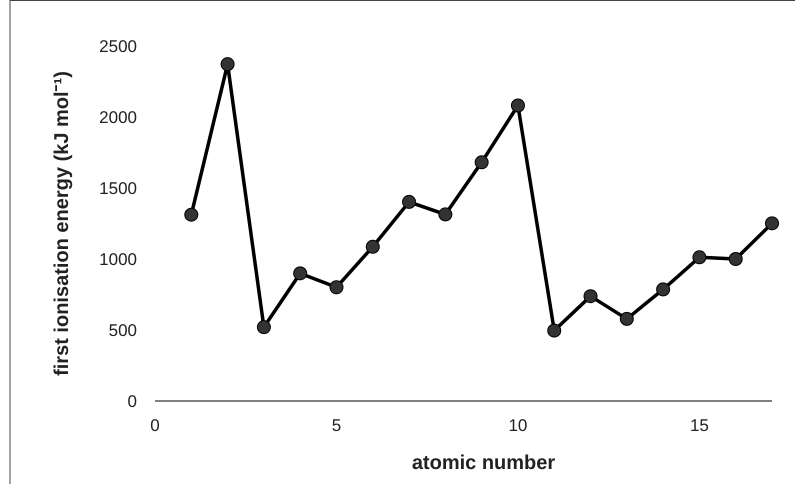  What do you see at coordinates (118, 46) in the screenshot?
I see `y-tick-label: 2500` at bounding box center [118, 46].